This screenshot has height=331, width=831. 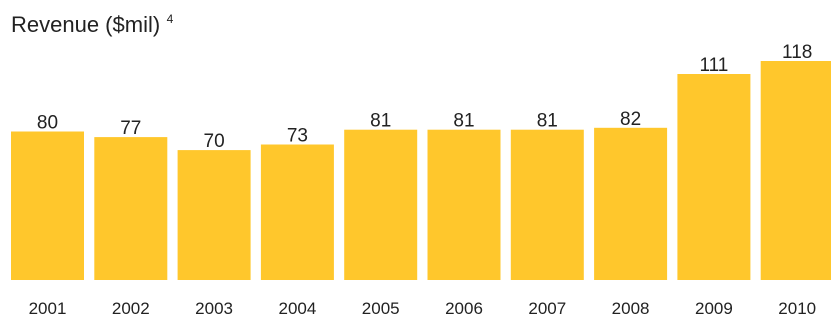 I want to click on value-label-2003: 70, so click(x=214, y=141).